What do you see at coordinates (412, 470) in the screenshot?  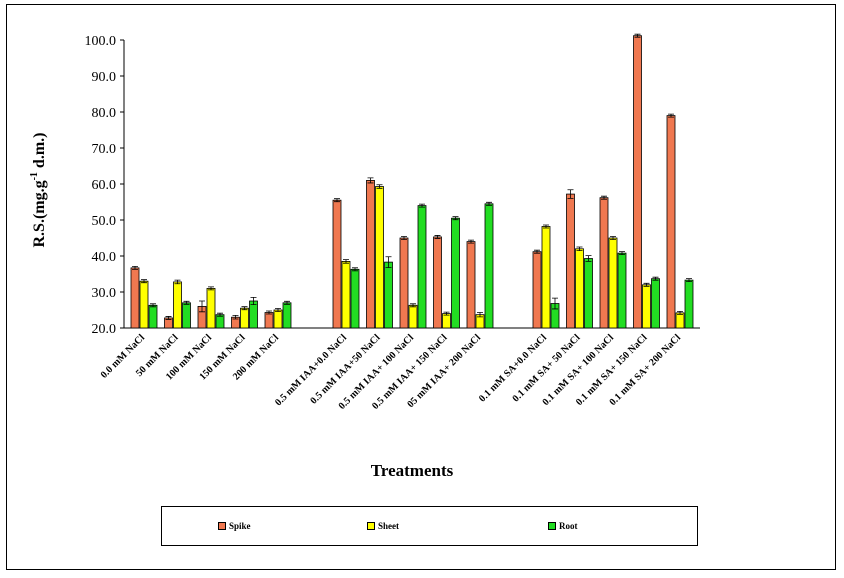 I see `x-axis-title: Treatments` at bounding box center [412, 470].